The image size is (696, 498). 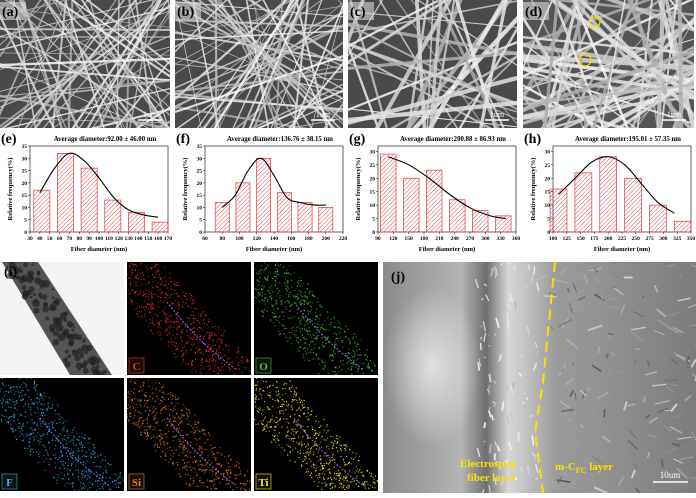 I want to click on scale-label: 1um, so click(x=497, y=114).